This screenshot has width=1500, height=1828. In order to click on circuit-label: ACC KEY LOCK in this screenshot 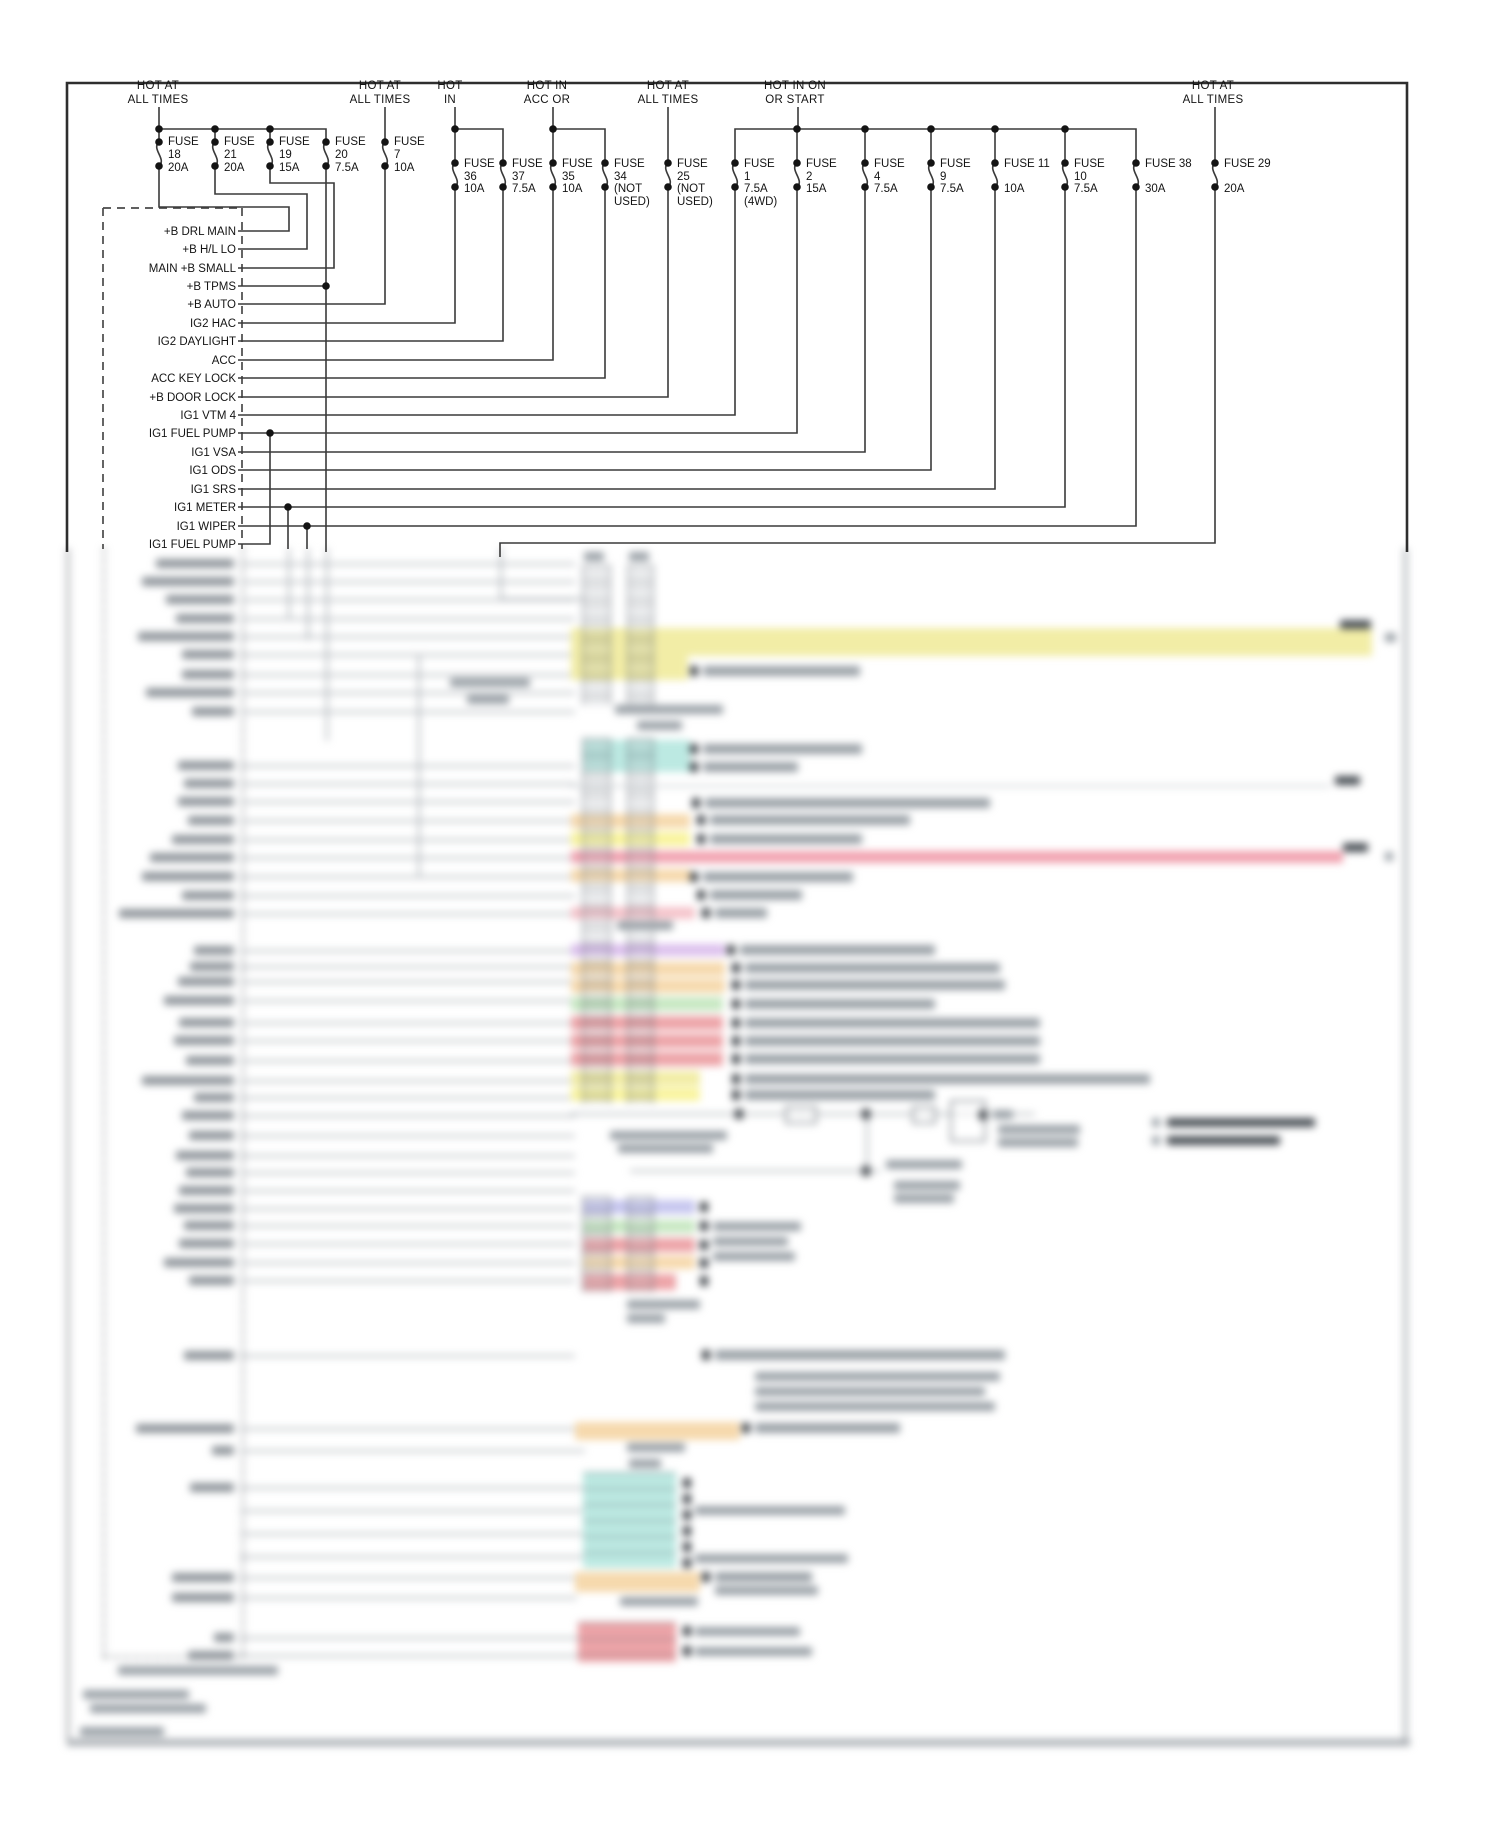, I will do `click(193, 379)`.